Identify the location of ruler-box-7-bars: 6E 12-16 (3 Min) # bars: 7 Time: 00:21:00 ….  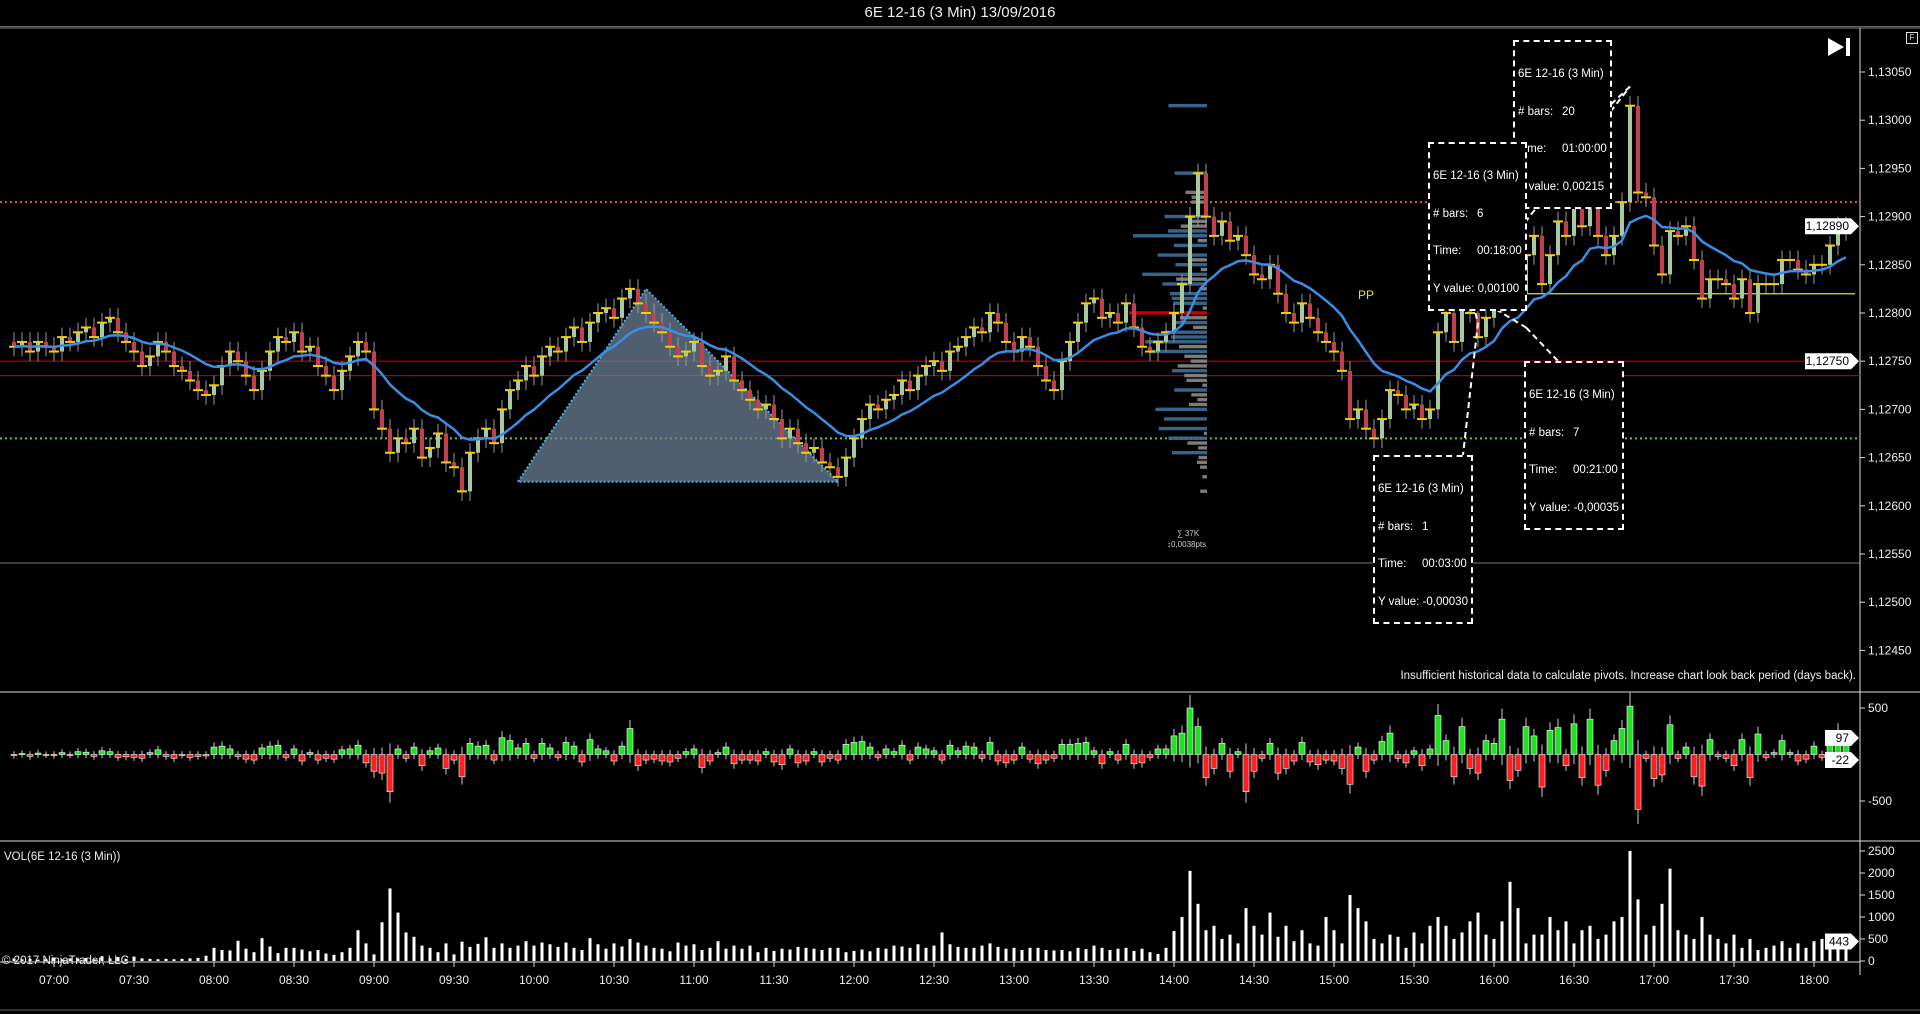
(1574, 445).